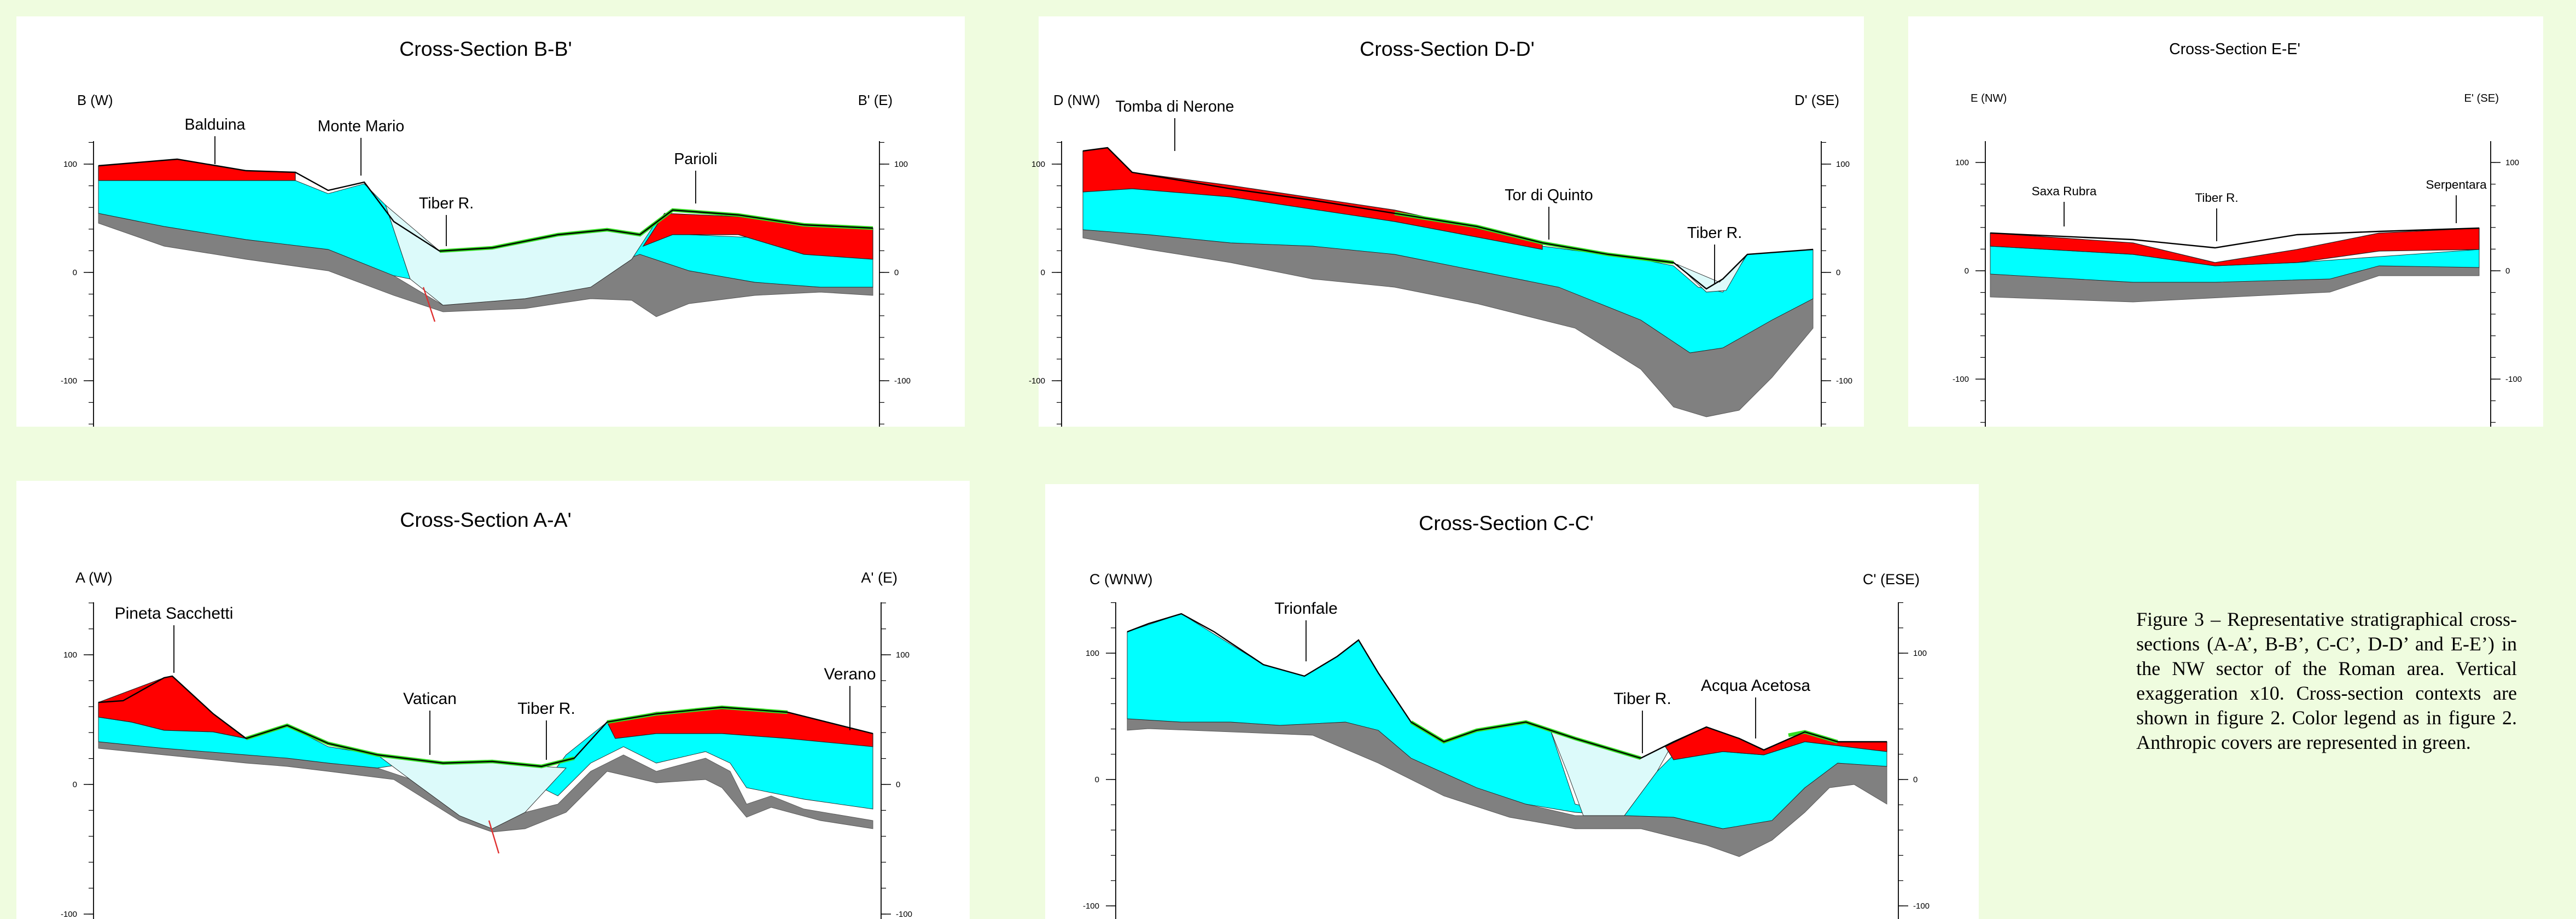 The image size is (2576, 919). What do you see at coordinates (1507, 522) in the screenshot?
I see `panel-title: Cross-Section C-C'` at bounding box center [1507, 522].